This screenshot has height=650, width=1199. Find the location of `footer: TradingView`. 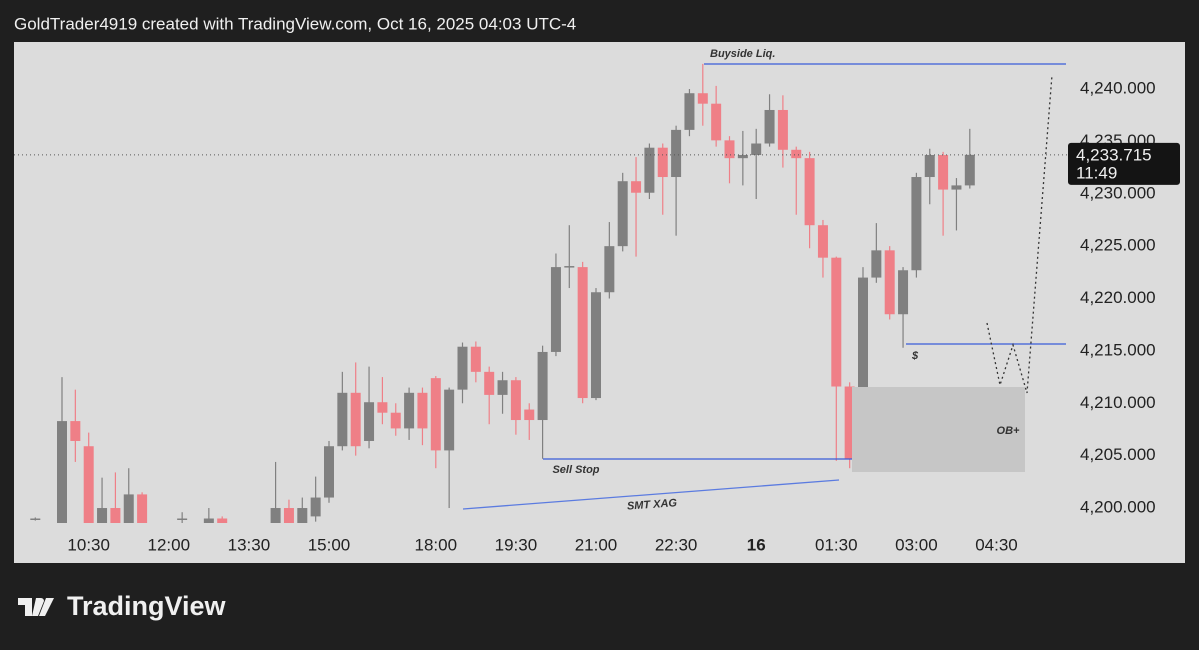

footer: TradingView is located at coordinates (122, 606).